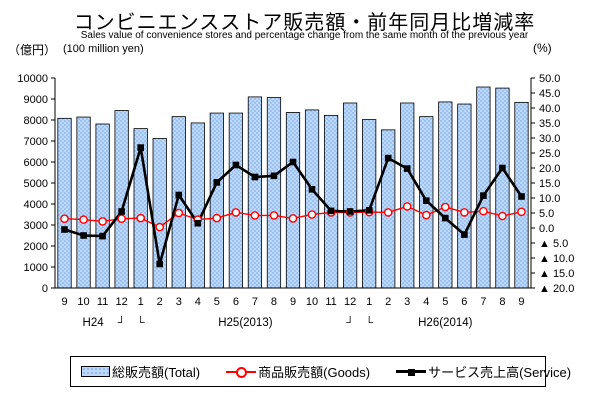  What do you see at coordinates (556, 274) in the screenshot?
I see `right-axis-tick-label: ▲ 15.0` at bounding box center [556, 274].